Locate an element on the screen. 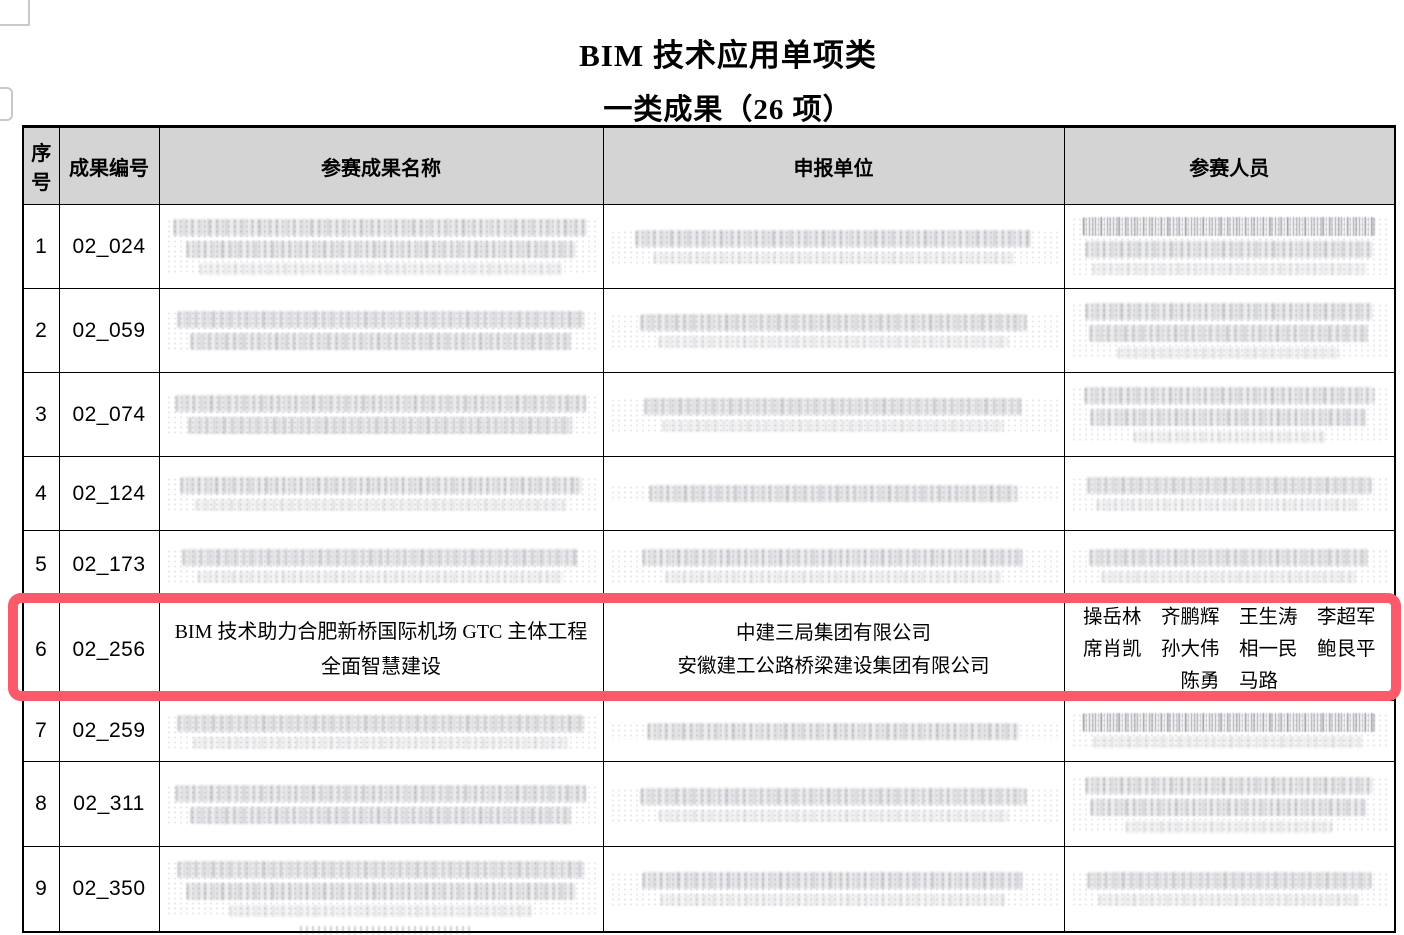 This screenshot has height=935, width=1404. code-cell: 02_059 is located at coordinates (109, 330).